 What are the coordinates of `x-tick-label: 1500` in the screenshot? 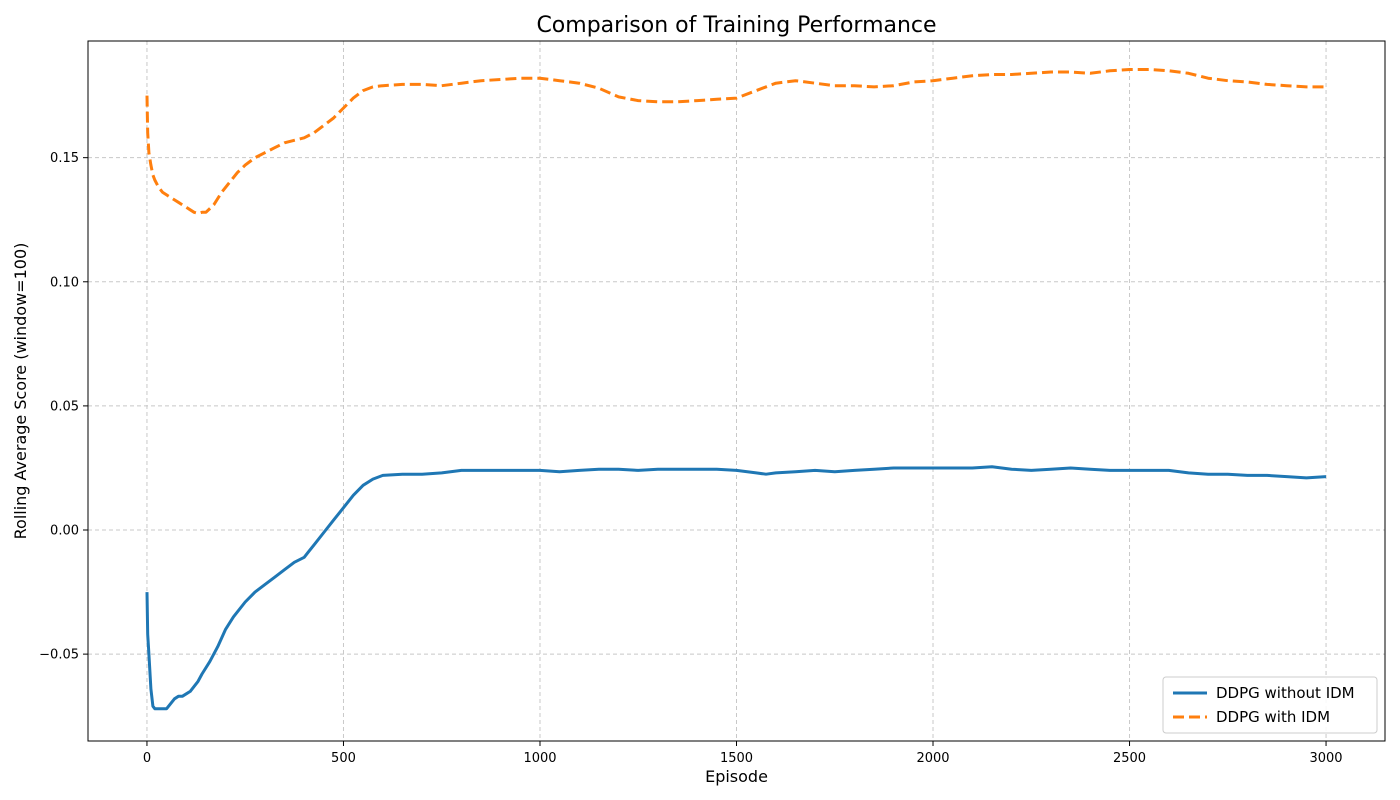 It's located at (736, 758).